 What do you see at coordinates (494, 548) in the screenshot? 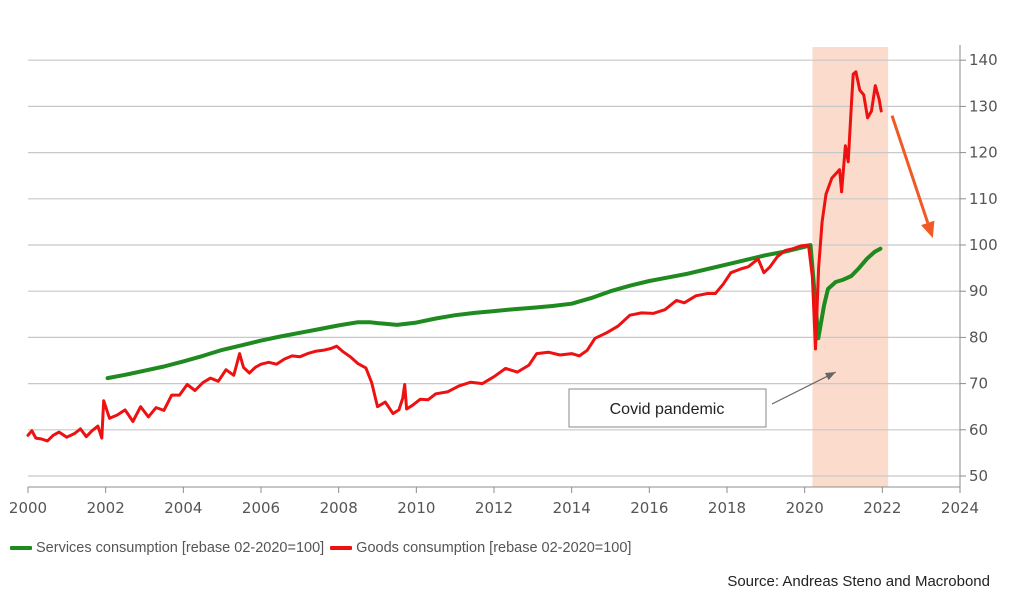
I see `legend-label-goods: Goods consumption [rebase 02-2020=100]` at bounding box center [494, 548].